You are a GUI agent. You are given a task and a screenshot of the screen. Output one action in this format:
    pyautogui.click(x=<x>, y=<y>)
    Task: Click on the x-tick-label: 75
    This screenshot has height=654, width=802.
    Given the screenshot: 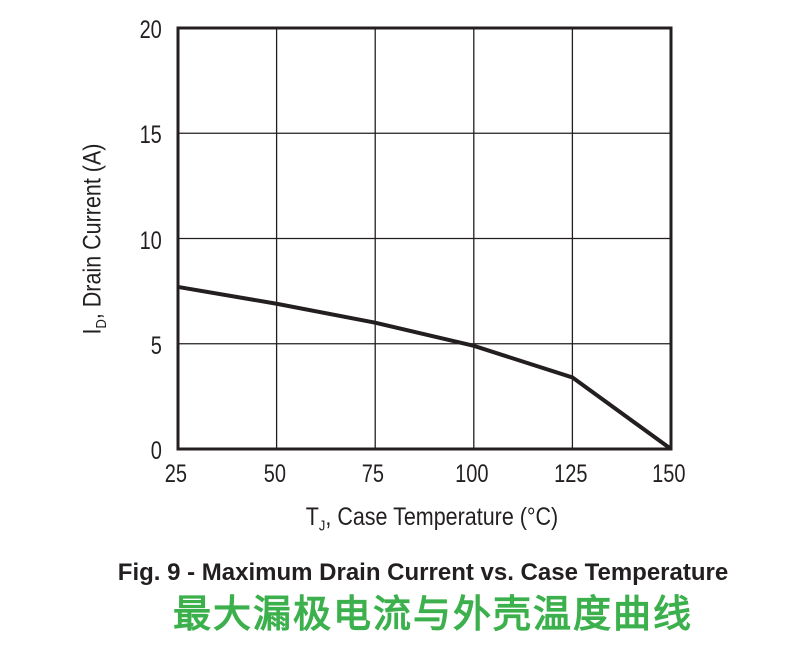 What is the action you would take?
    pyautogui.click(x=373, y=474)
    